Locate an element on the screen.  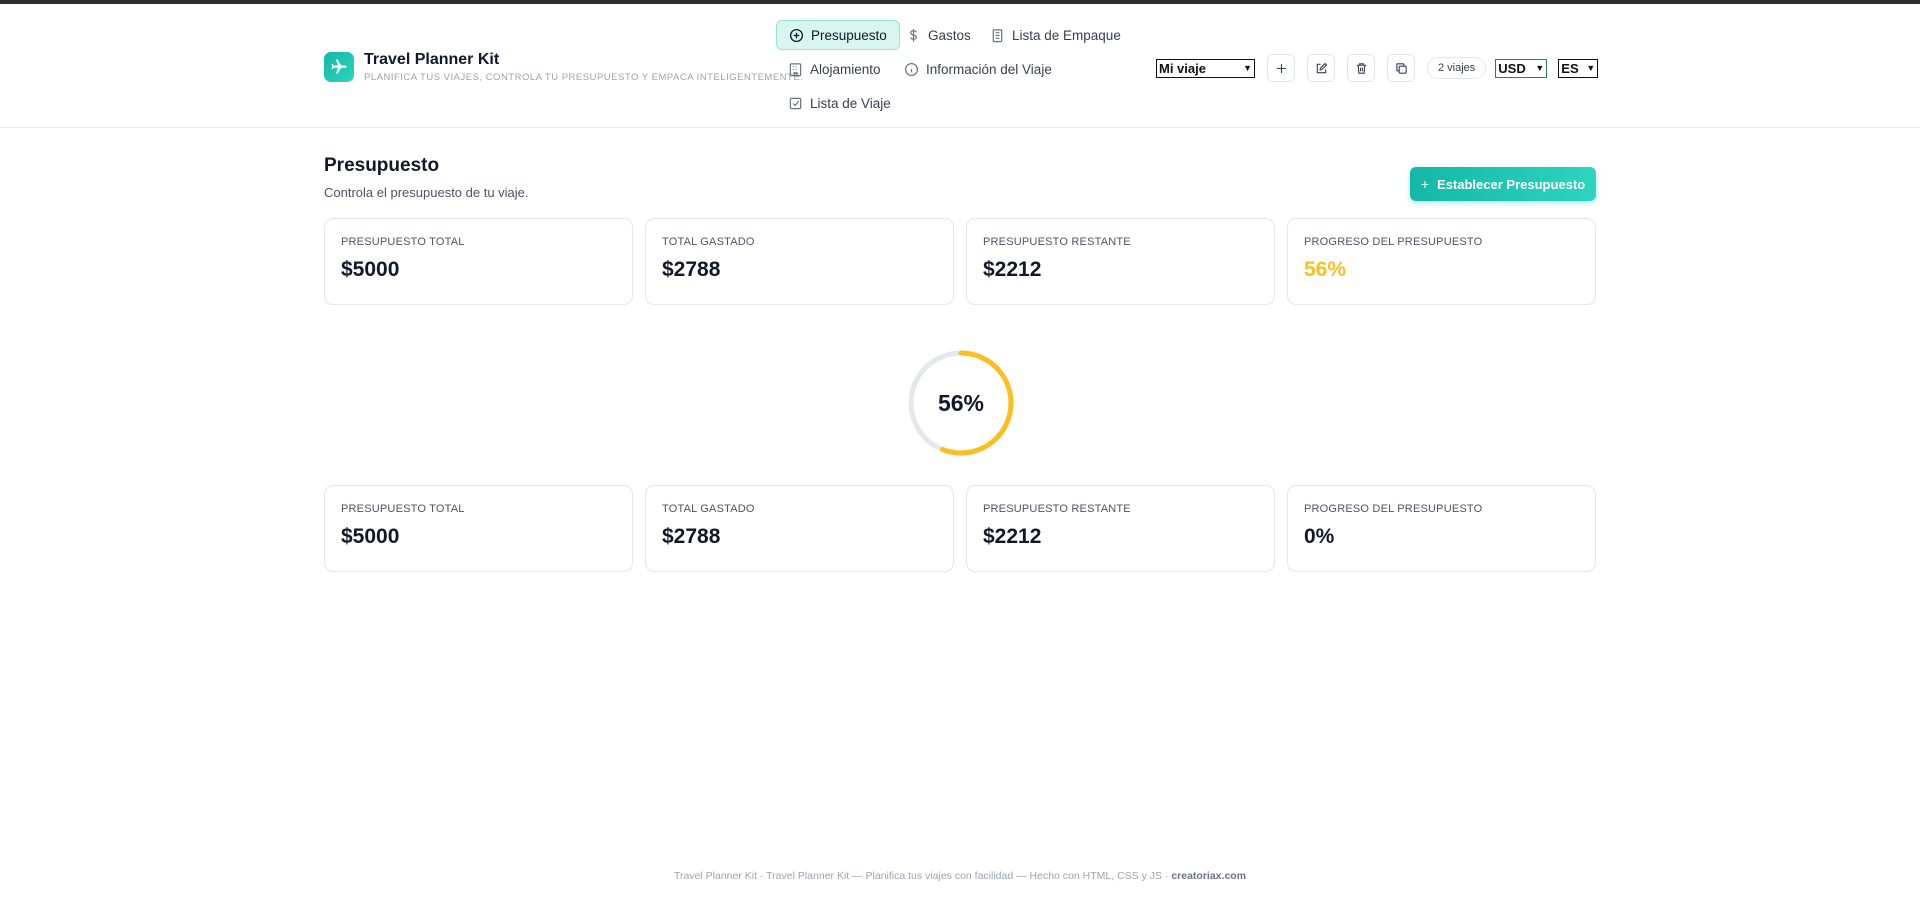
currency-select: USD ▼ is located at coordinates (1521, 68).